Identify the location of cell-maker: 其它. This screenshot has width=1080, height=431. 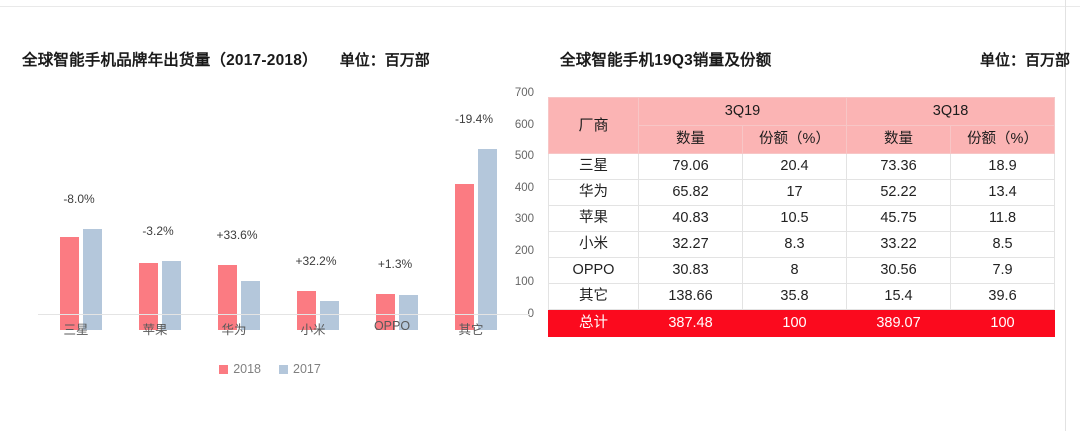
(593, 296).